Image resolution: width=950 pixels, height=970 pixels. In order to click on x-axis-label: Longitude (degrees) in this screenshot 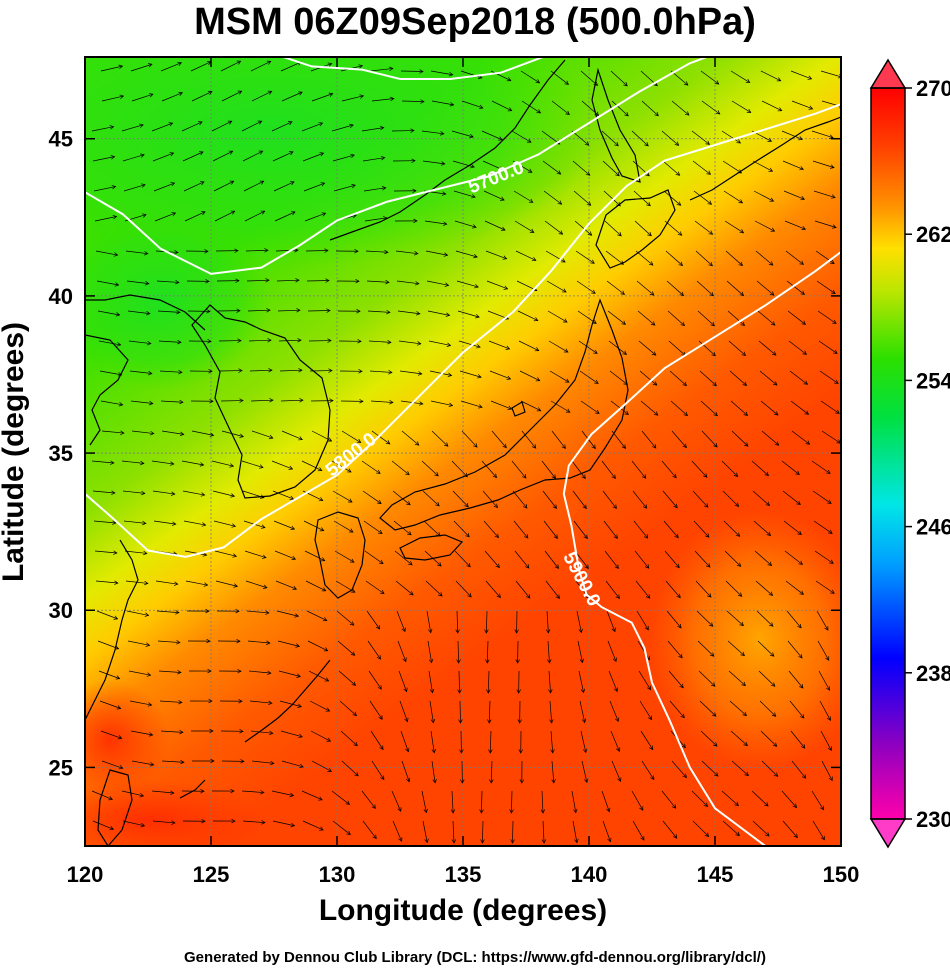, I will do `click(463, 910)`.